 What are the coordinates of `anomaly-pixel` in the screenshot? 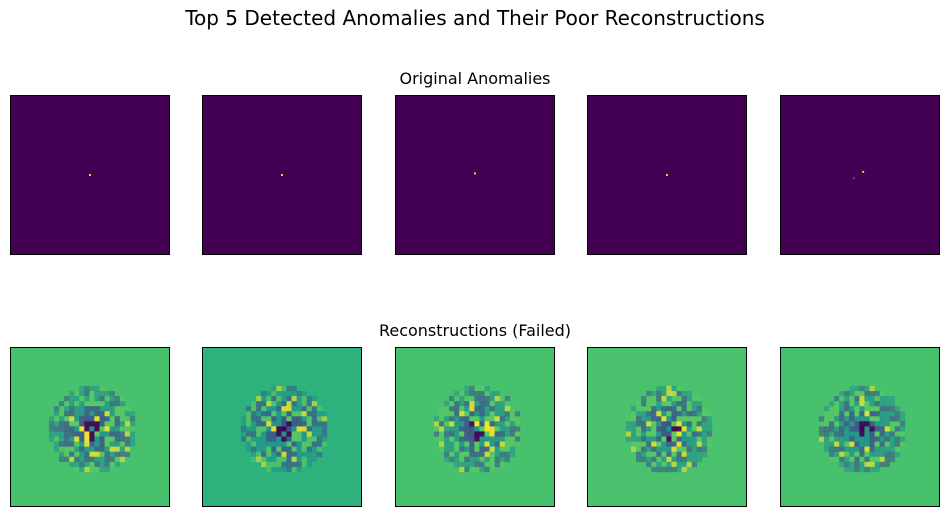 It's located at (475, 173).